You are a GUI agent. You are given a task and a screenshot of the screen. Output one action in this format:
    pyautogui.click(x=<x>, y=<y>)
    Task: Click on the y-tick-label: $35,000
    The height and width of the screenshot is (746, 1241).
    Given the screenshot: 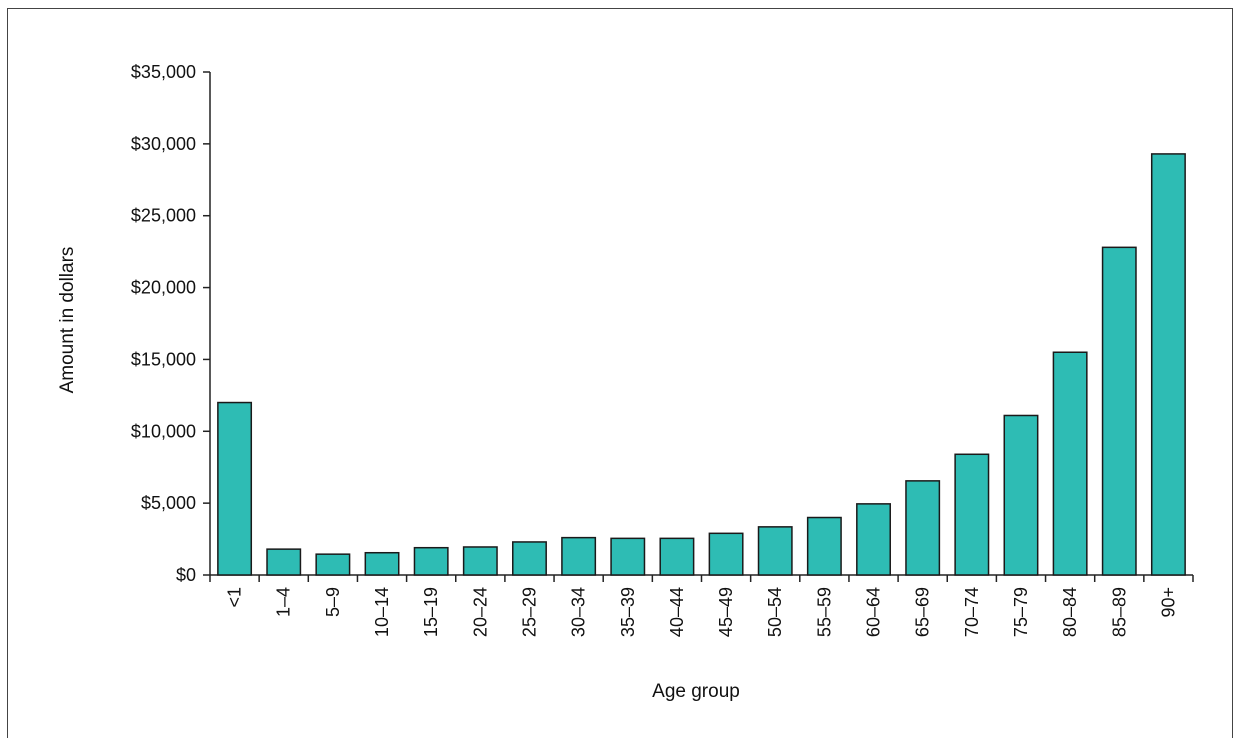 What is the action you would take?
    pyautogui.click(x=163, y=72)
    